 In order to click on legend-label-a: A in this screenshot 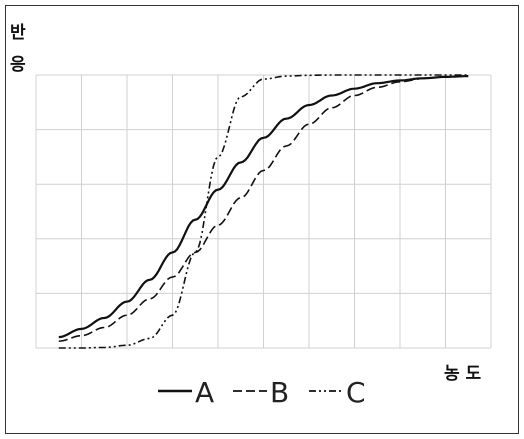, I will do `click(204, 392)`.